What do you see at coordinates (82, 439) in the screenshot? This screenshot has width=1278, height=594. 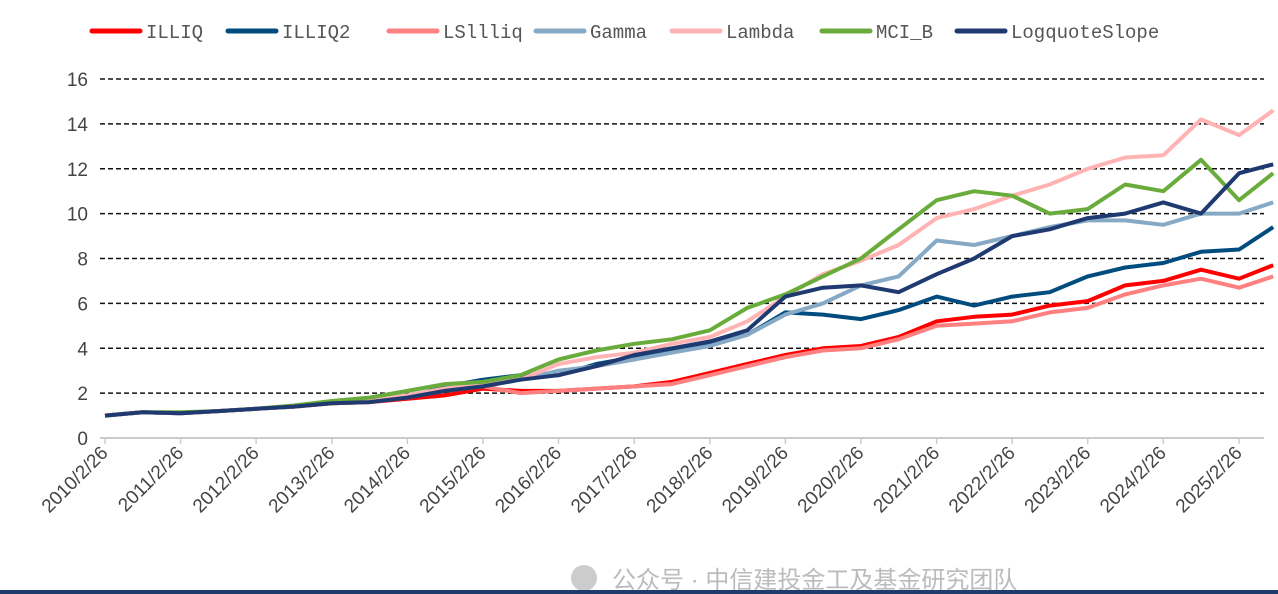 I see `y-tick-label: 0` at bounding box center [82, 439].